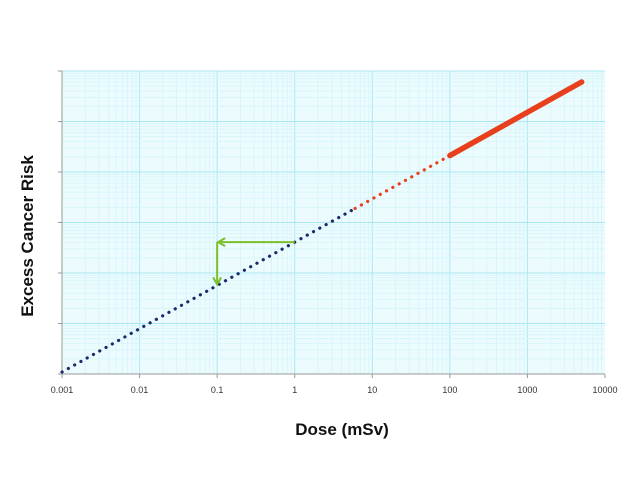  What do you see at coordinates (604, 390) in the screenshot?
I see `x-tick-label: 10000` at bounding box center [604, 390].